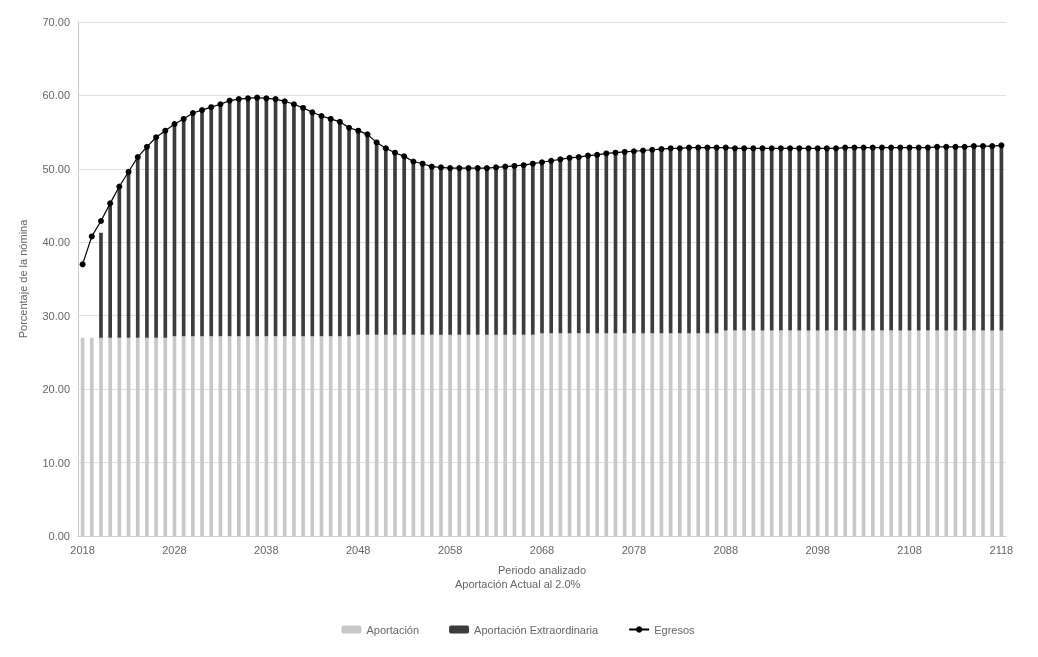  I want to click on x-tick-label: 2078, so click(634, 549).